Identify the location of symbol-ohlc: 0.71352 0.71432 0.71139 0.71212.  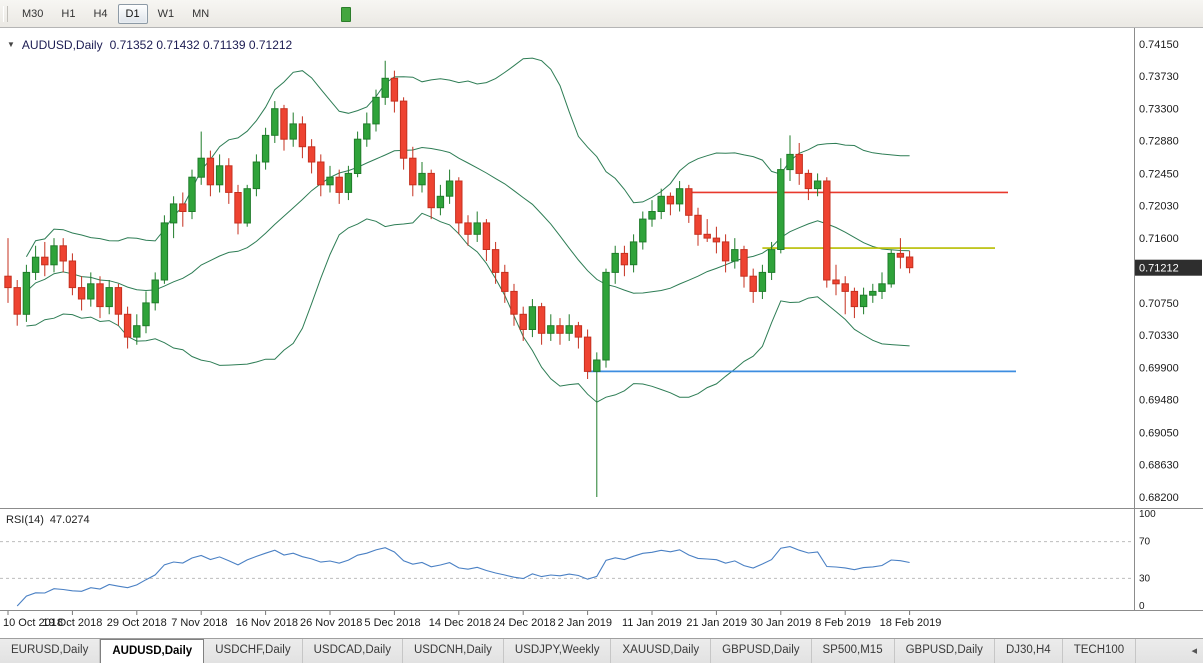
(201, 45).